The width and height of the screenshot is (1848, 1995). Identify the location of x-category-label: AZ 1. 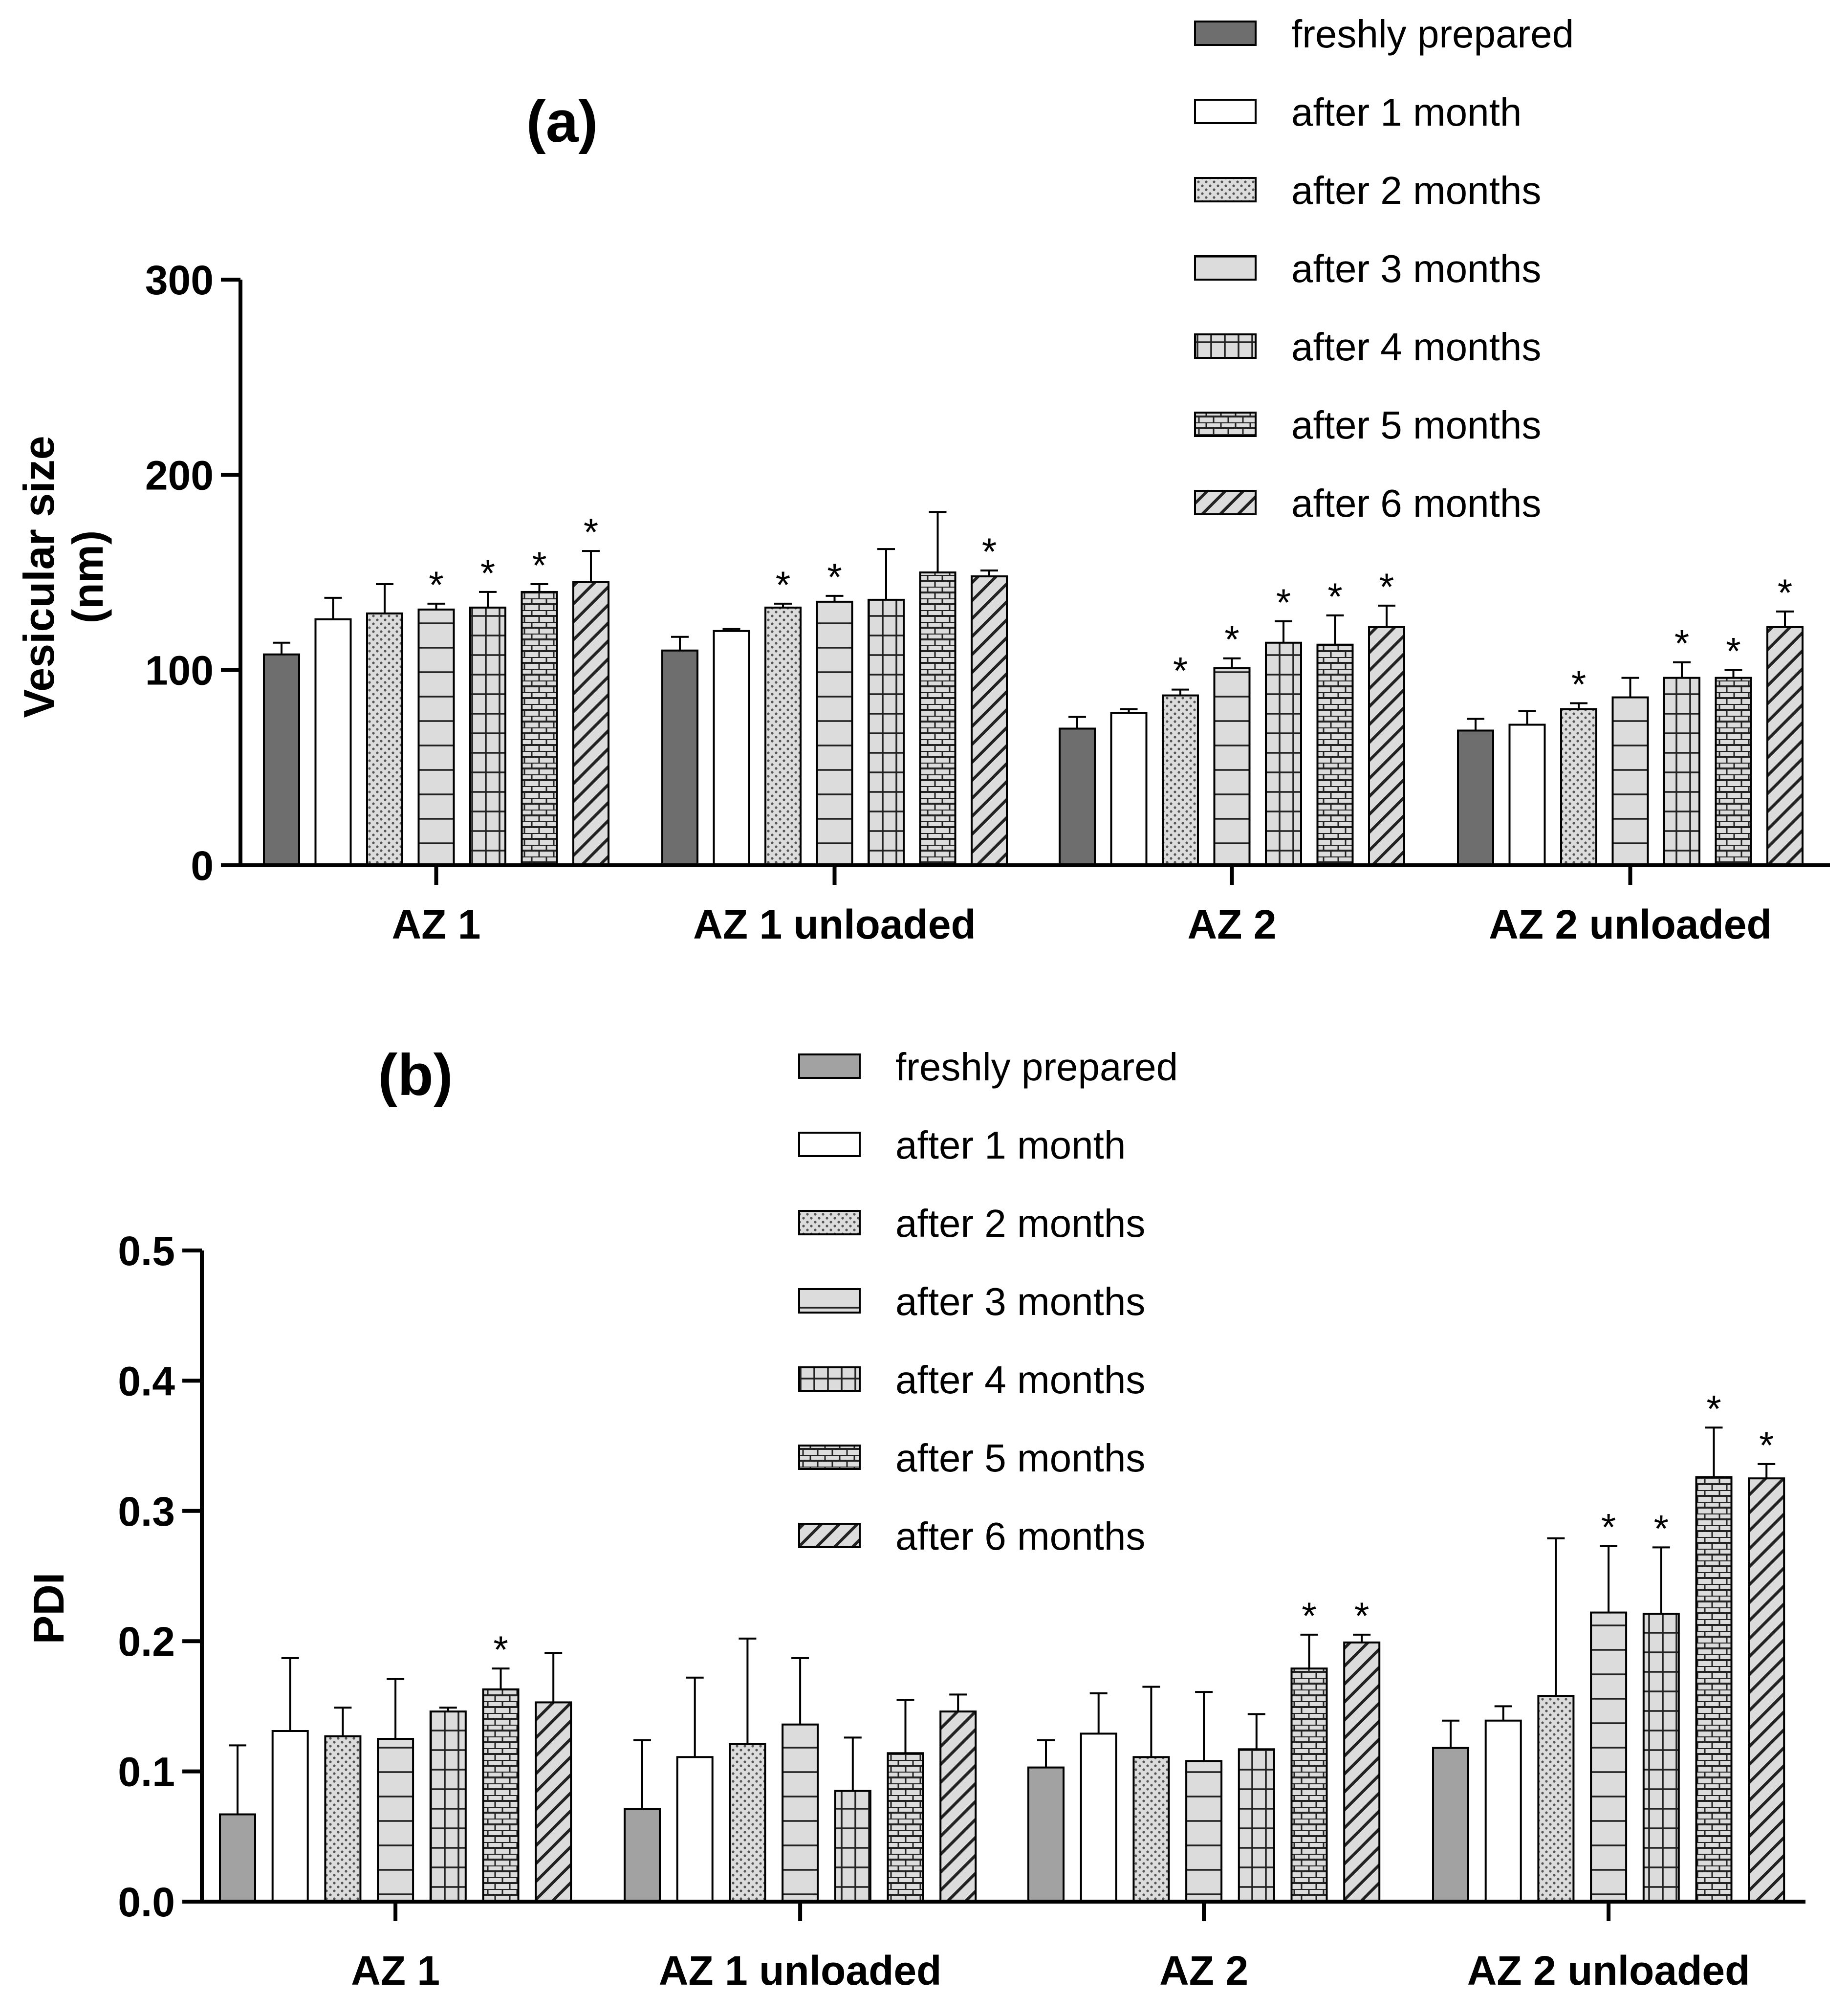
(435, 924).